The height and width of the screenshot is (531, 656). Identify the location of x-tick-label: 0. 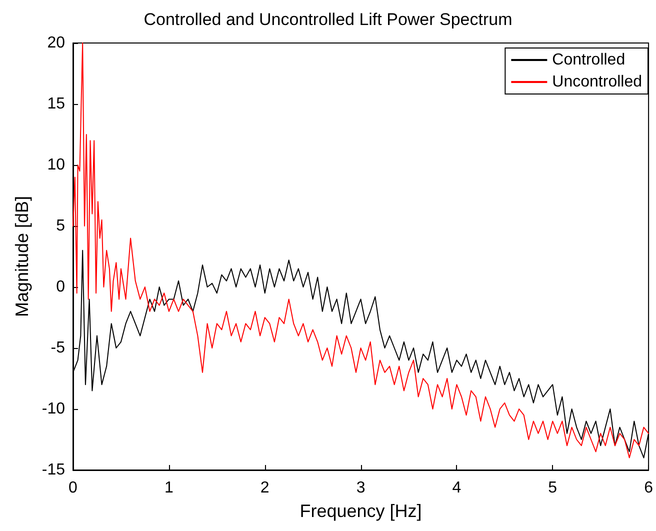
(73, 488).